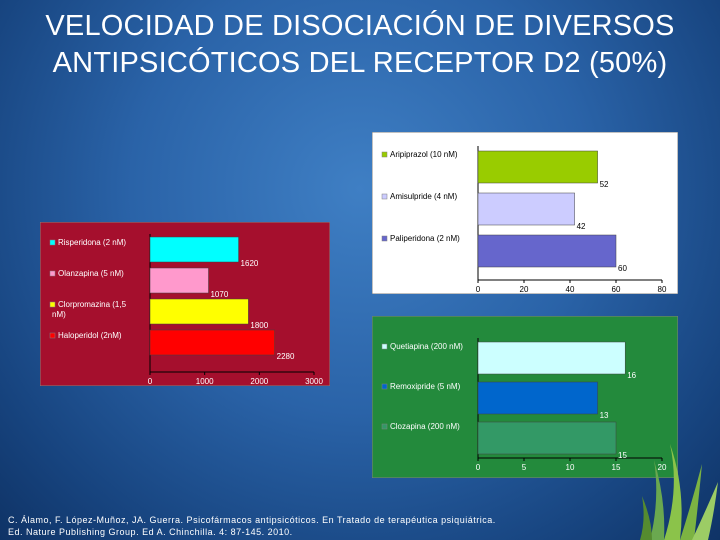 This screenshot has height=540, width=720. Describe the element at coordinates (90, 335) in the screenshot. I see `left-legend-label-4: Haloperidol (2nM)` at that location.